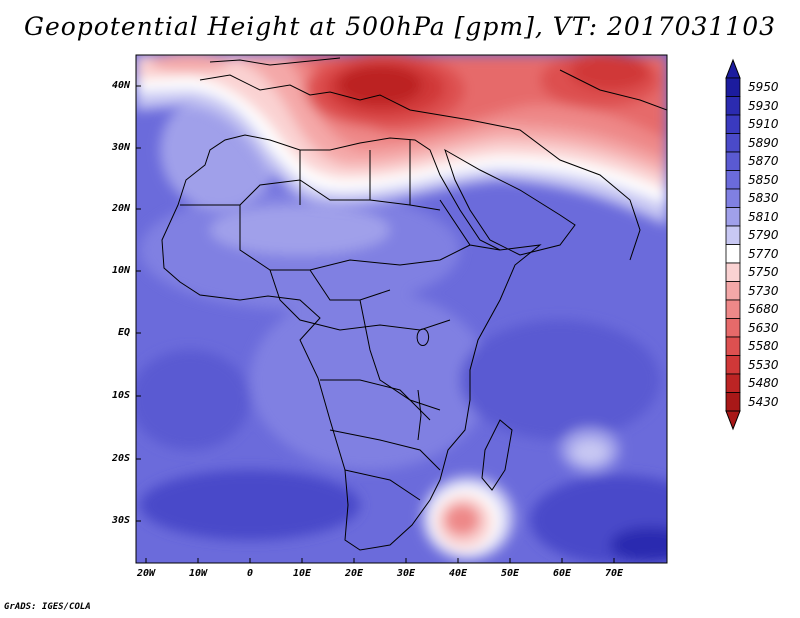 Image resolution: width=800 pixels, height=618 pixels. Describe the element at coordinates (763, 309) in the screenshot. I see `colorbar-level-label: 5680` at that location.